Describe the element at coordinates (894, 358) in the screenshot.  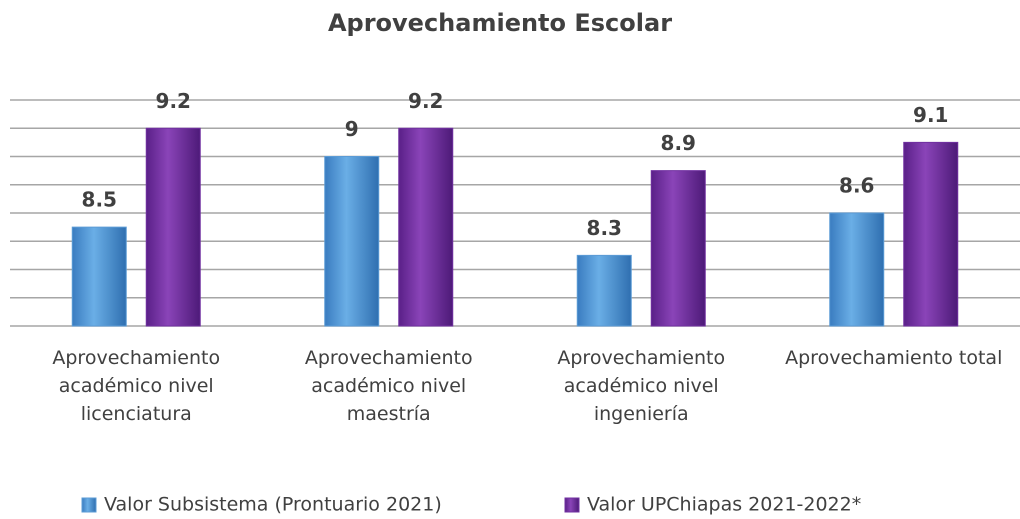
I see `x-tick-label: Aprovechamiento total` at that location.